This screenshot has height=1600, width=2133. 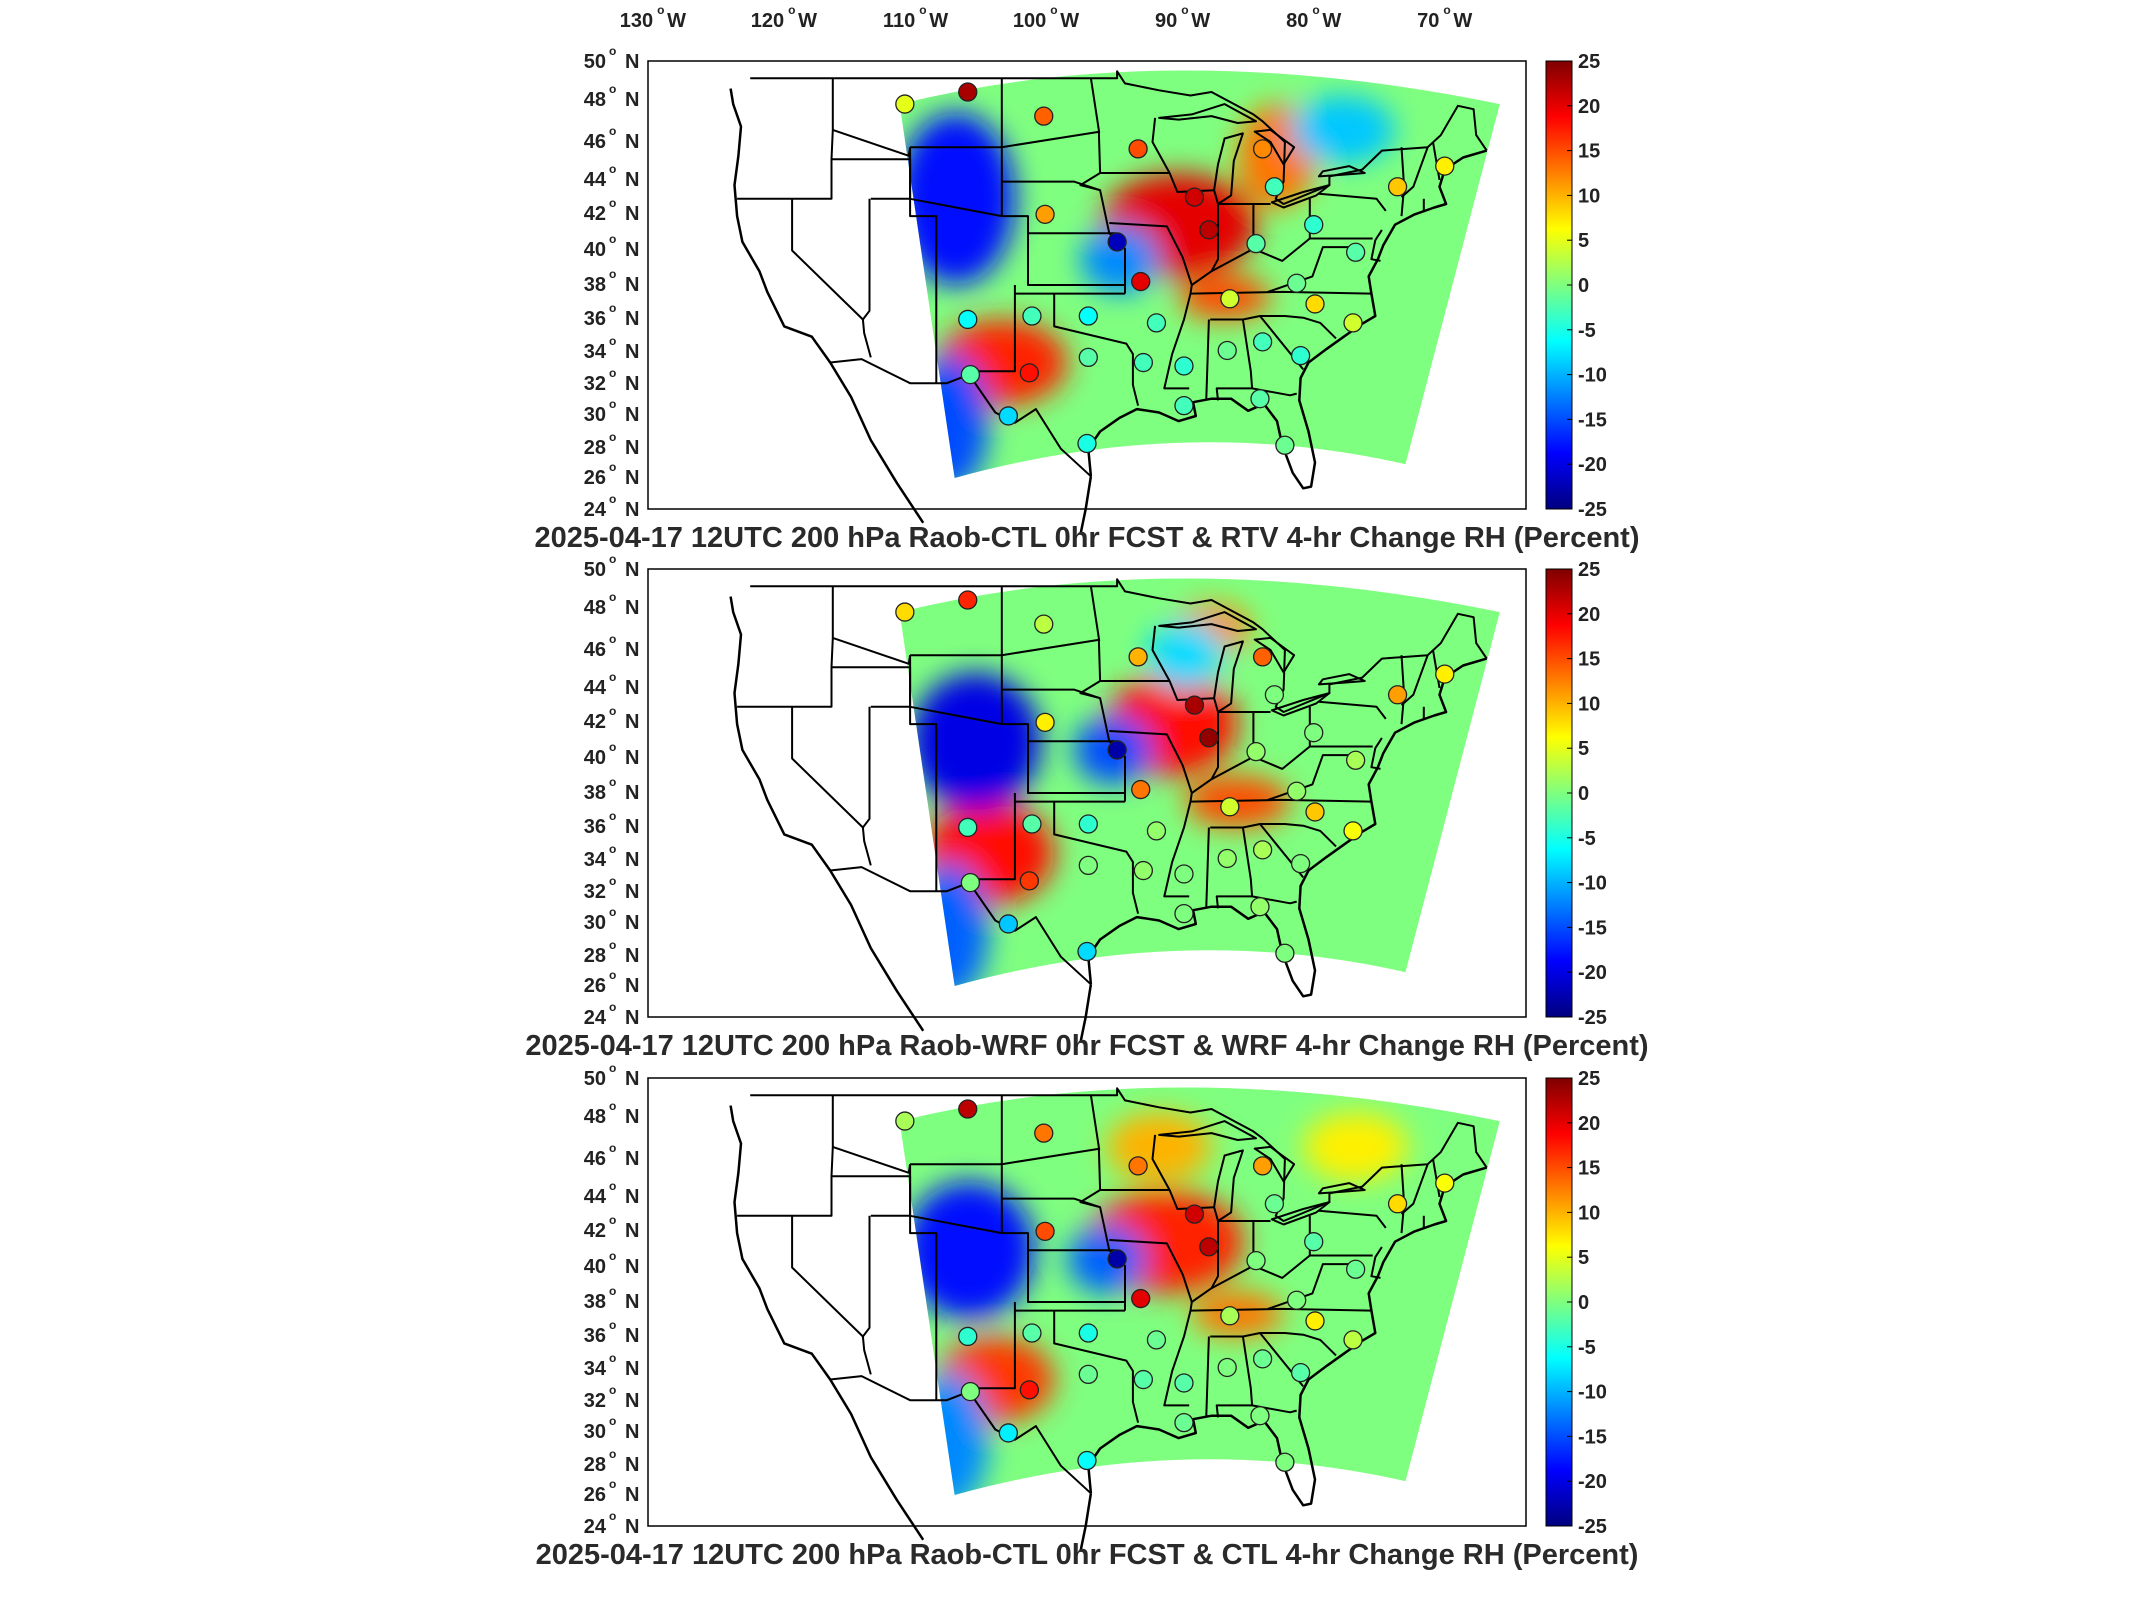 What do you see at coordinates (595, 1117) in the screenshot?
I see `svg-text: 48` at bounding box center [595, 1117].